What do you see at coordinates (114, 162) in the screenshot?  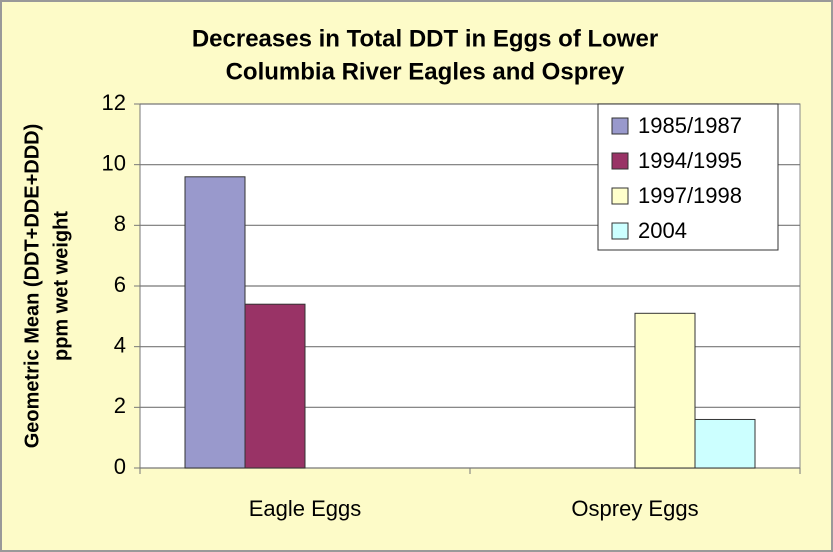 I see `y-tick-label: 10` at bounding box center [114, 162].